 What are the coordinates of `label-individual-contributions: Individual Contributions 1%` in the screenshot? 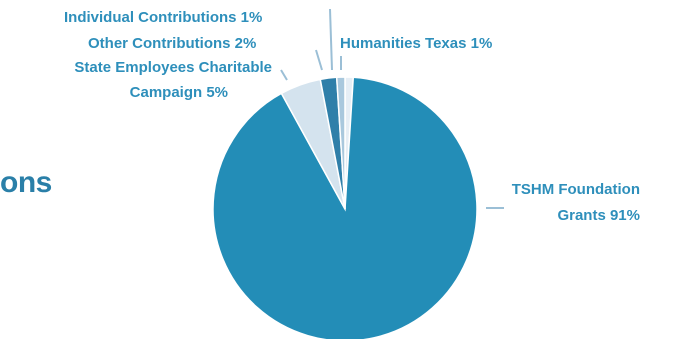 It's located at (163, 17).